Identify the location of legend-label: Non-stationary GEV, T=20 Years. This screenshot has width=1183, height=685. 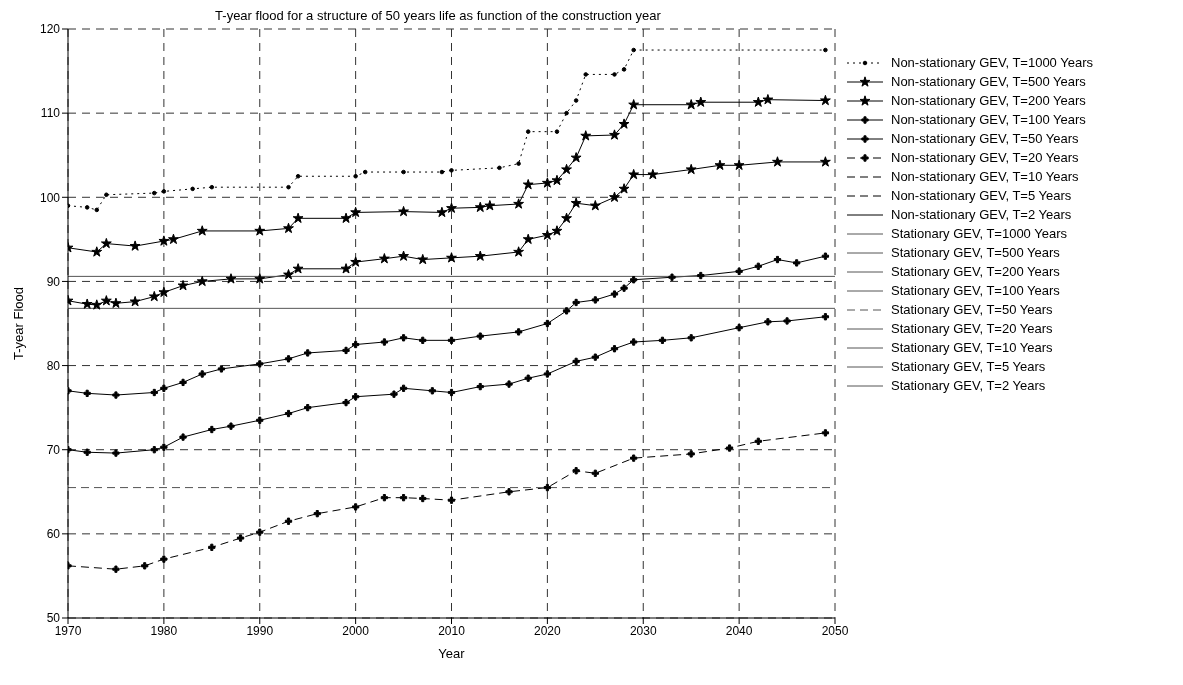
(985, 157).